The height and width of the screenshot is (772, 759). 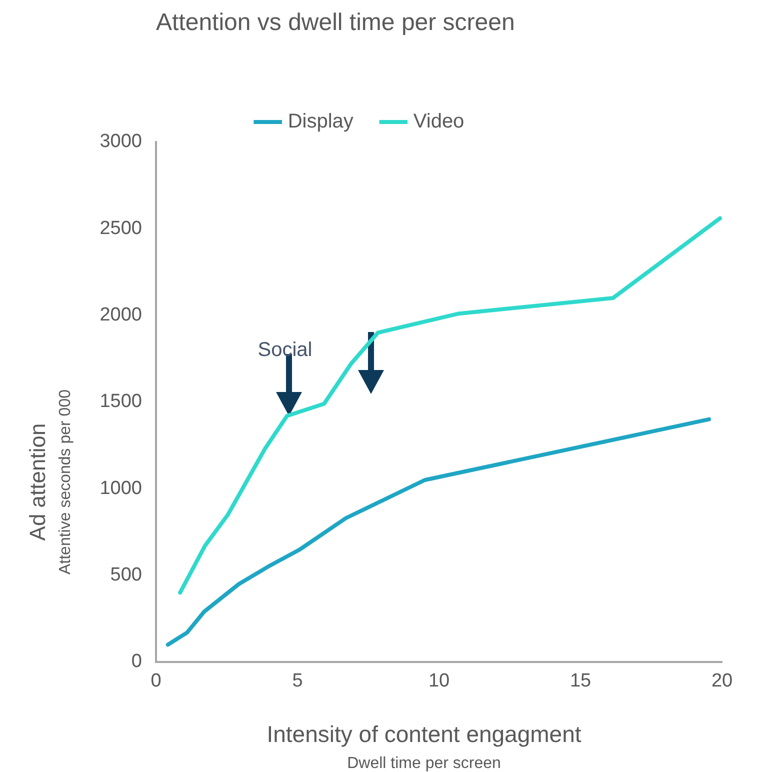 What do you see at coordinates (37, 482) in the screenshot?
I see `y-axis-title: Ad attention` at bounding box center [37, 482].